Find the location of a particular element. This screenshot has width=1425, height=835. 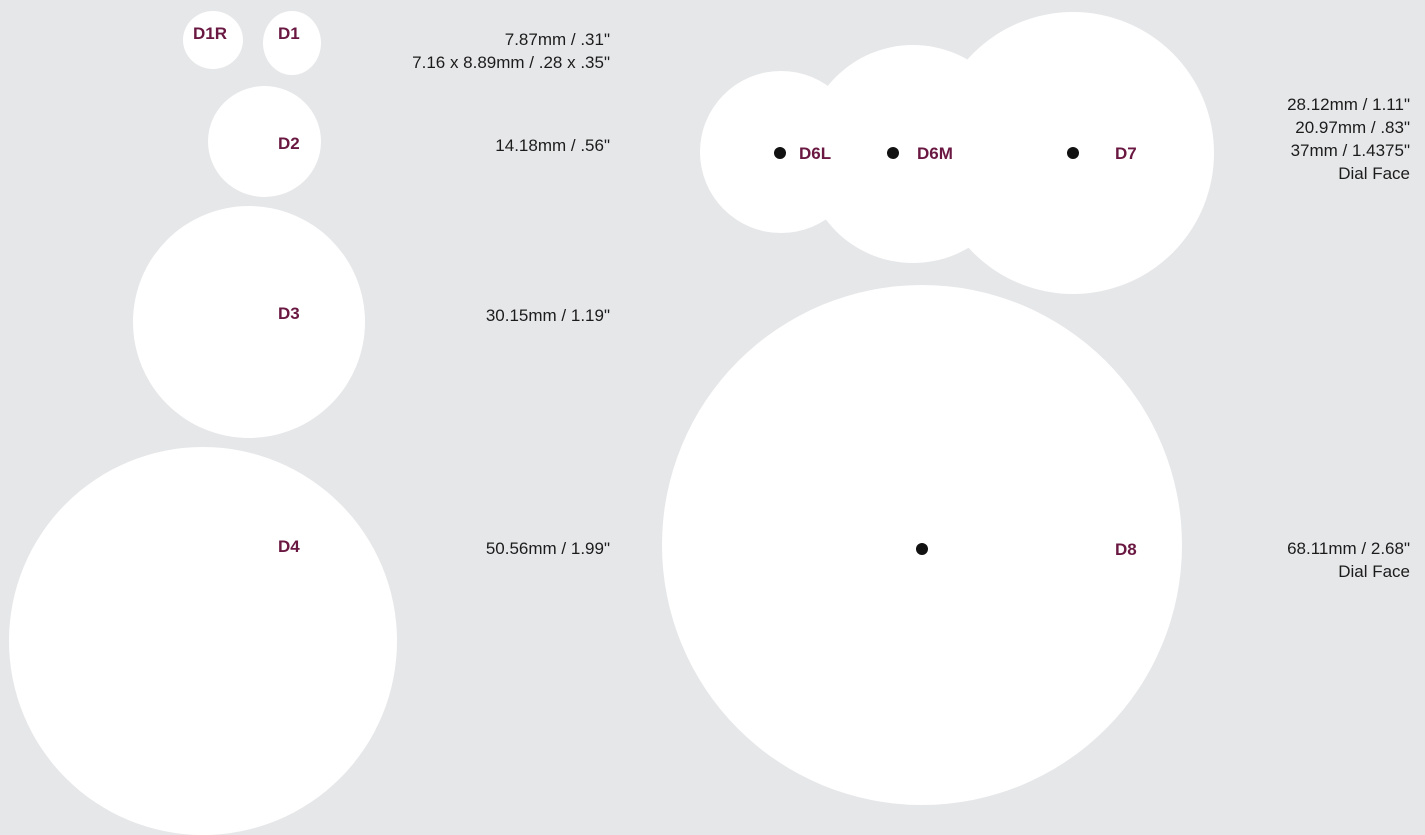

spec-d8-line2: Dial Face is located at coordinates (1374, 571).